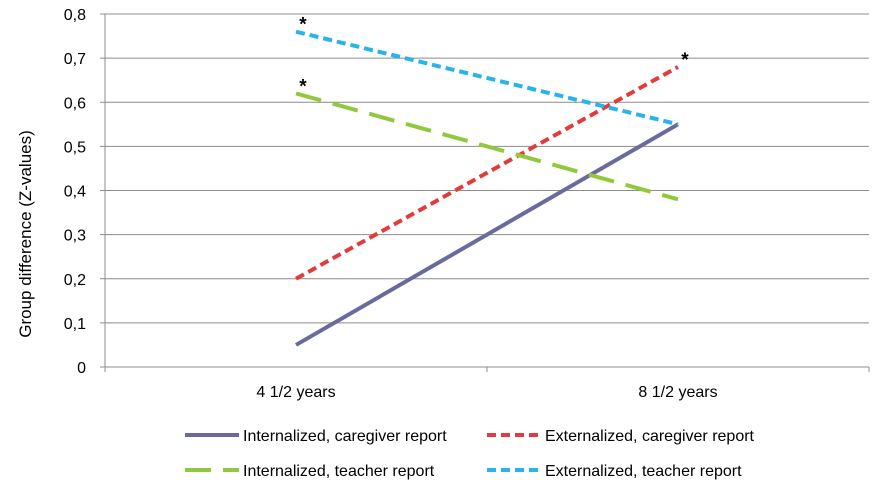 The image size is (883, 480). Describe the element at coordinates (75, 15) in the screenshot. I see `y-tick-label: 0,8` at that location.